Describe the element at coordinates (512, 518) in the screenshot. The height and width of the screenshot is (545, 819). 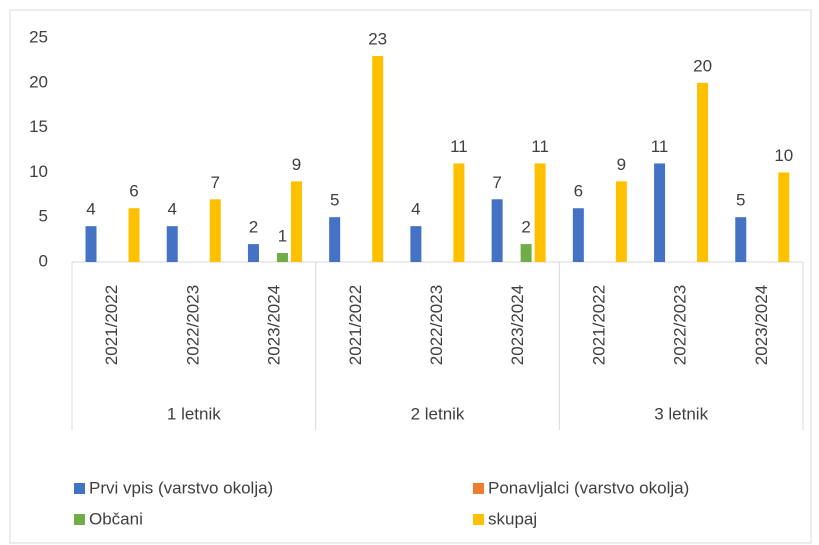
I see `legend-label: skupaj` at that location.